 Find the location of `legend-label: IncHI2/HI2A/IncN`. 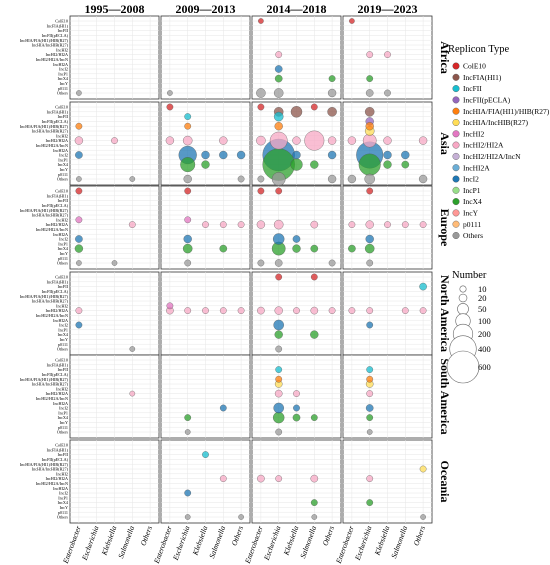

legend-label: IncHI2/HI2A/IncN is located at coordinates (492, 156).